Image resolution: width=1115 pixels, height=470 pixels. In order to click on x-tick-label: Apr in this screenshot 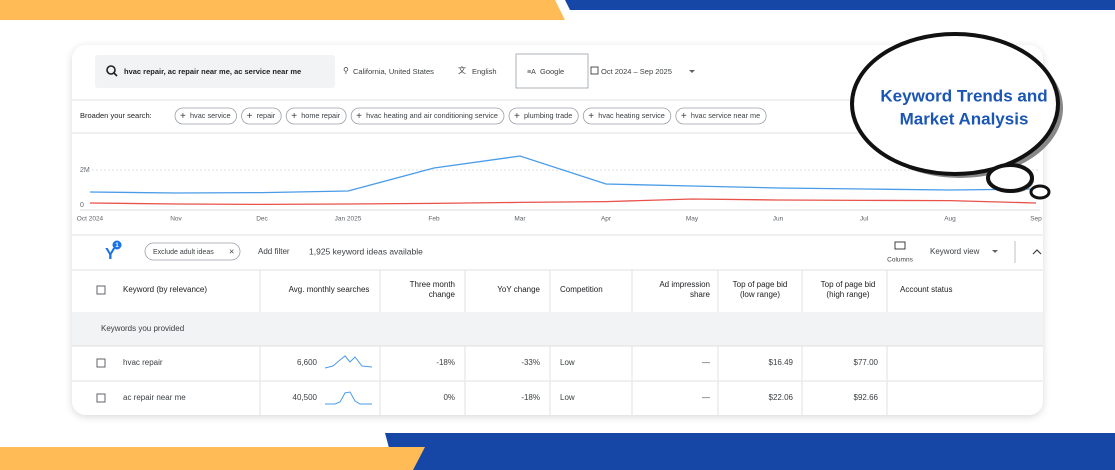, I will do `click(606, 219)`.